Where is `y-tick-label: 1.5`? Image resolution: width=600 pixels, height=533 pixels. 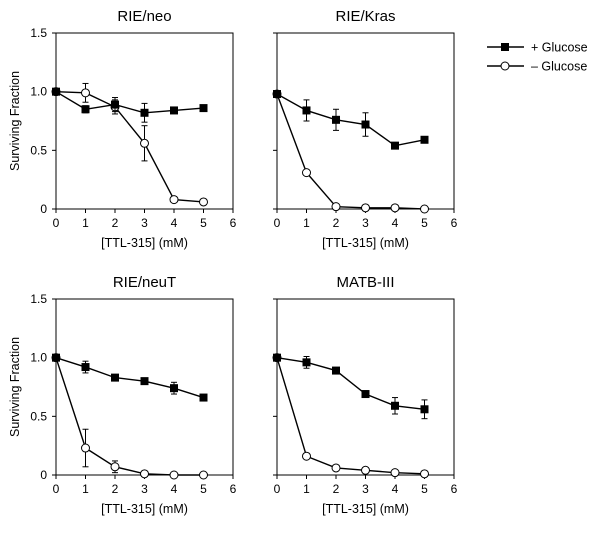 y-tick-label: 1.5 is located at coordinates (38, 299).